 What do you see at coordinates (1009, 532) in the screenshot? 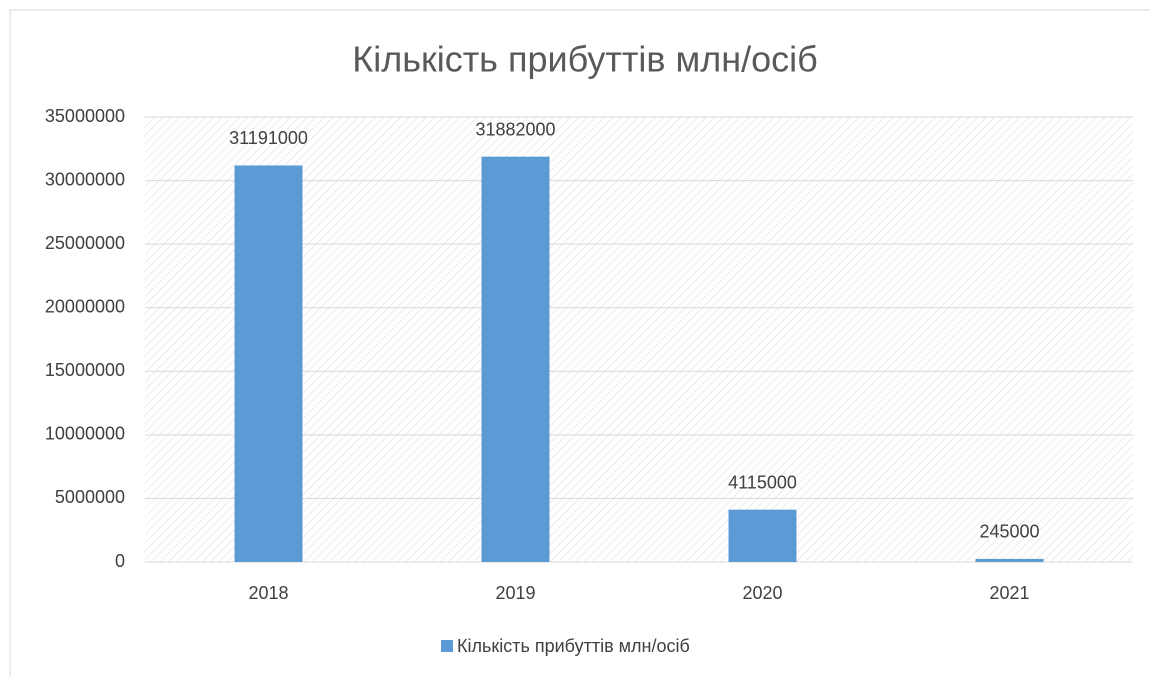
I see `data-label: 245000` at bounding box center [1009, 532].